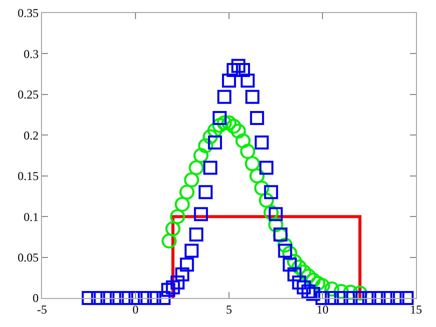  I want to click on y-tick-label: 0.2, so click(31, 135).